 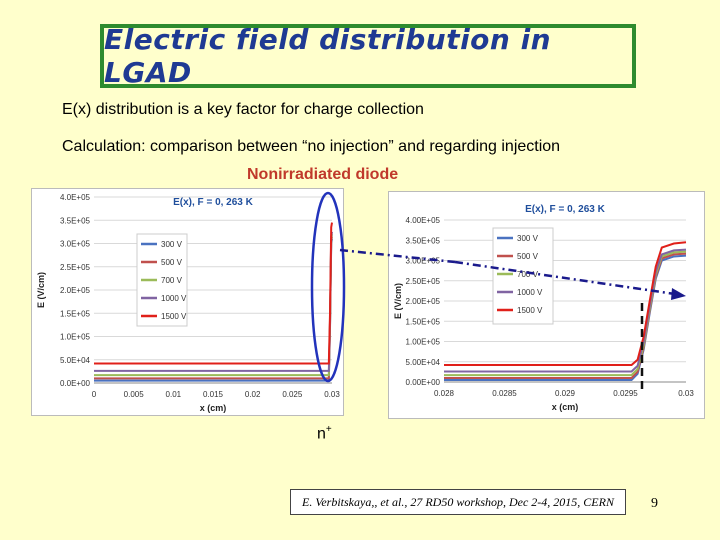 I want to click on x-tick-label: 0.015, so click(x=213, y=394).